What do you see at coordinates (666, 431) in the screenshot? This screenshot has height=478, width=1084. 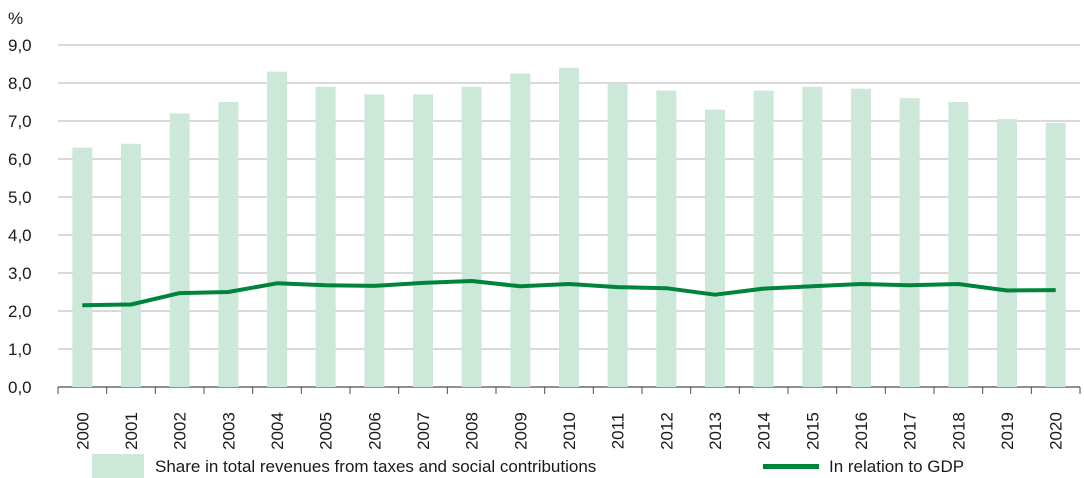 I see `x-tick-label: 2012` at bounding box center [666, 431].